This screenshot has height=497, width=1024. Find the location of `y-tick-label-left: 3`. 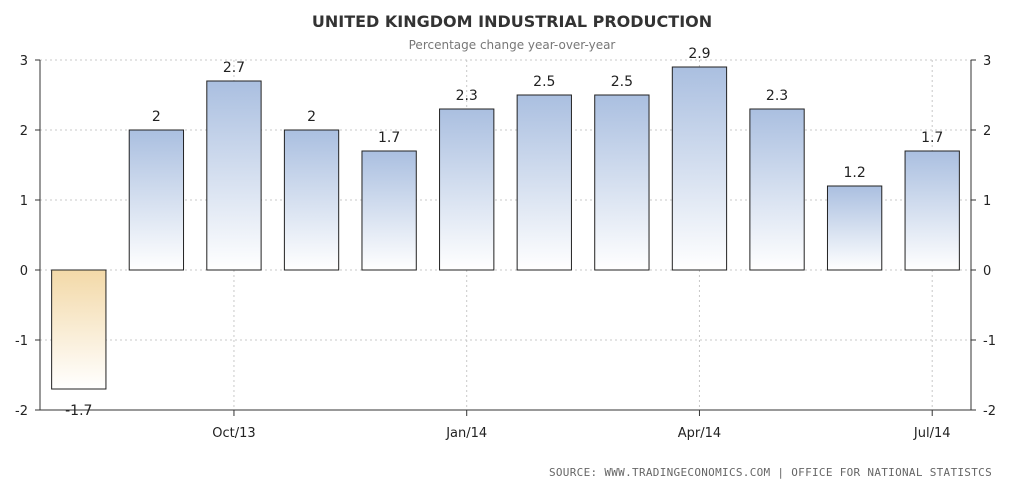

y-tick-label-left: 3 is located at coordinates (24, 61).